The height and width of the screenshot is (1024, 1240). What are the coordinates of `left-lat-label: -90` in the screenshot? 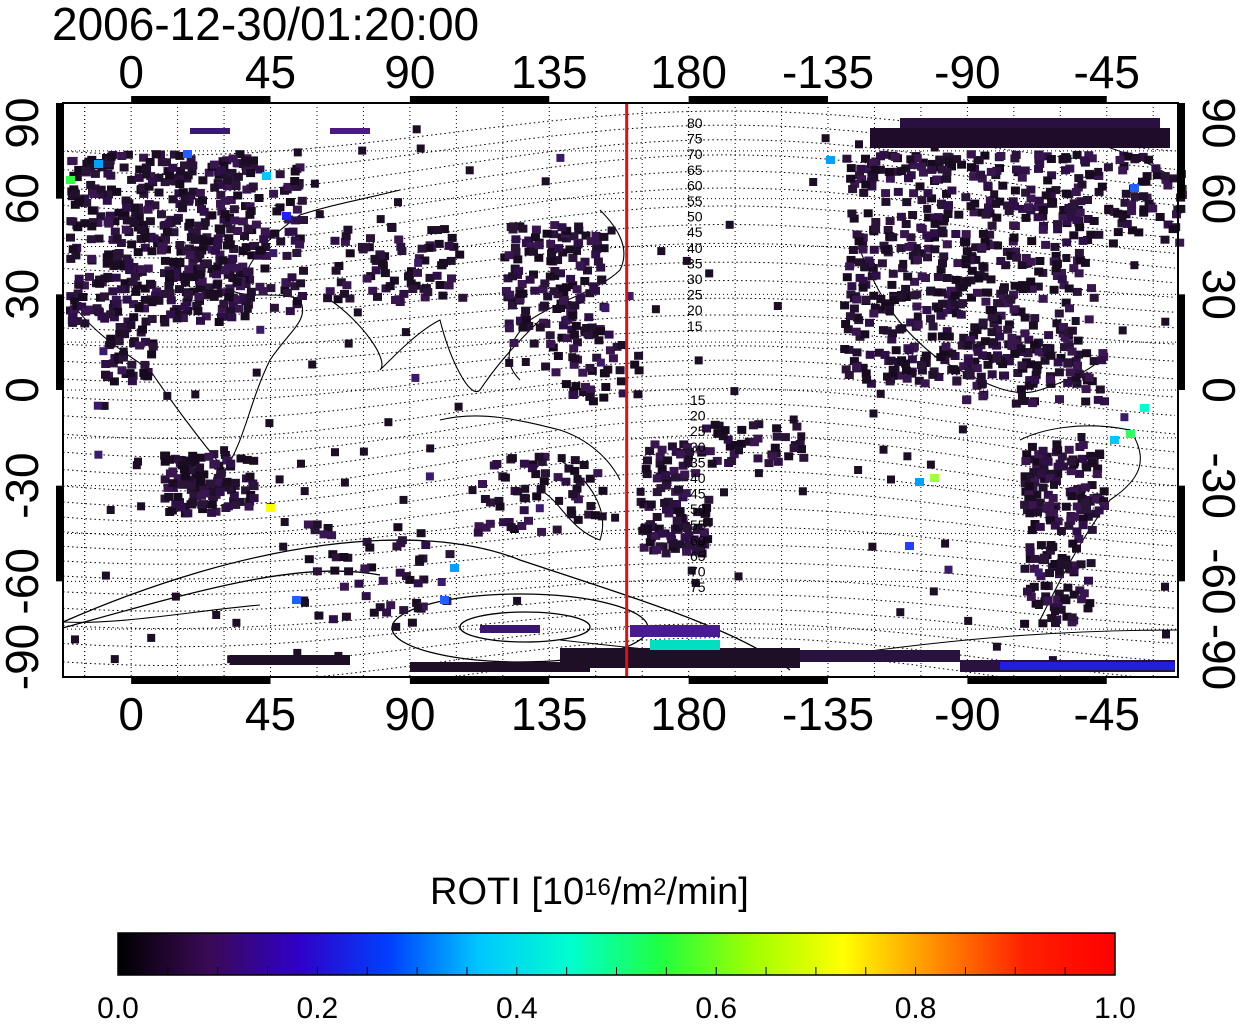 It's located at (24, 657).